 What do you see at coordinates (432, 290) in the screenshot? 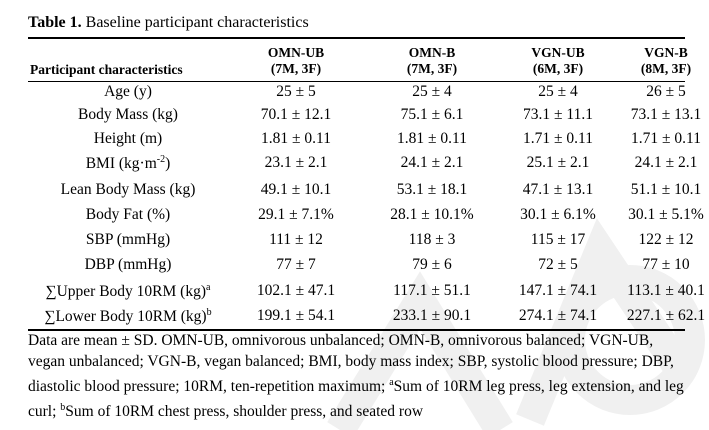
I see `table-cell: 117.1 ± 51.1` at bounding box center [432, 290].